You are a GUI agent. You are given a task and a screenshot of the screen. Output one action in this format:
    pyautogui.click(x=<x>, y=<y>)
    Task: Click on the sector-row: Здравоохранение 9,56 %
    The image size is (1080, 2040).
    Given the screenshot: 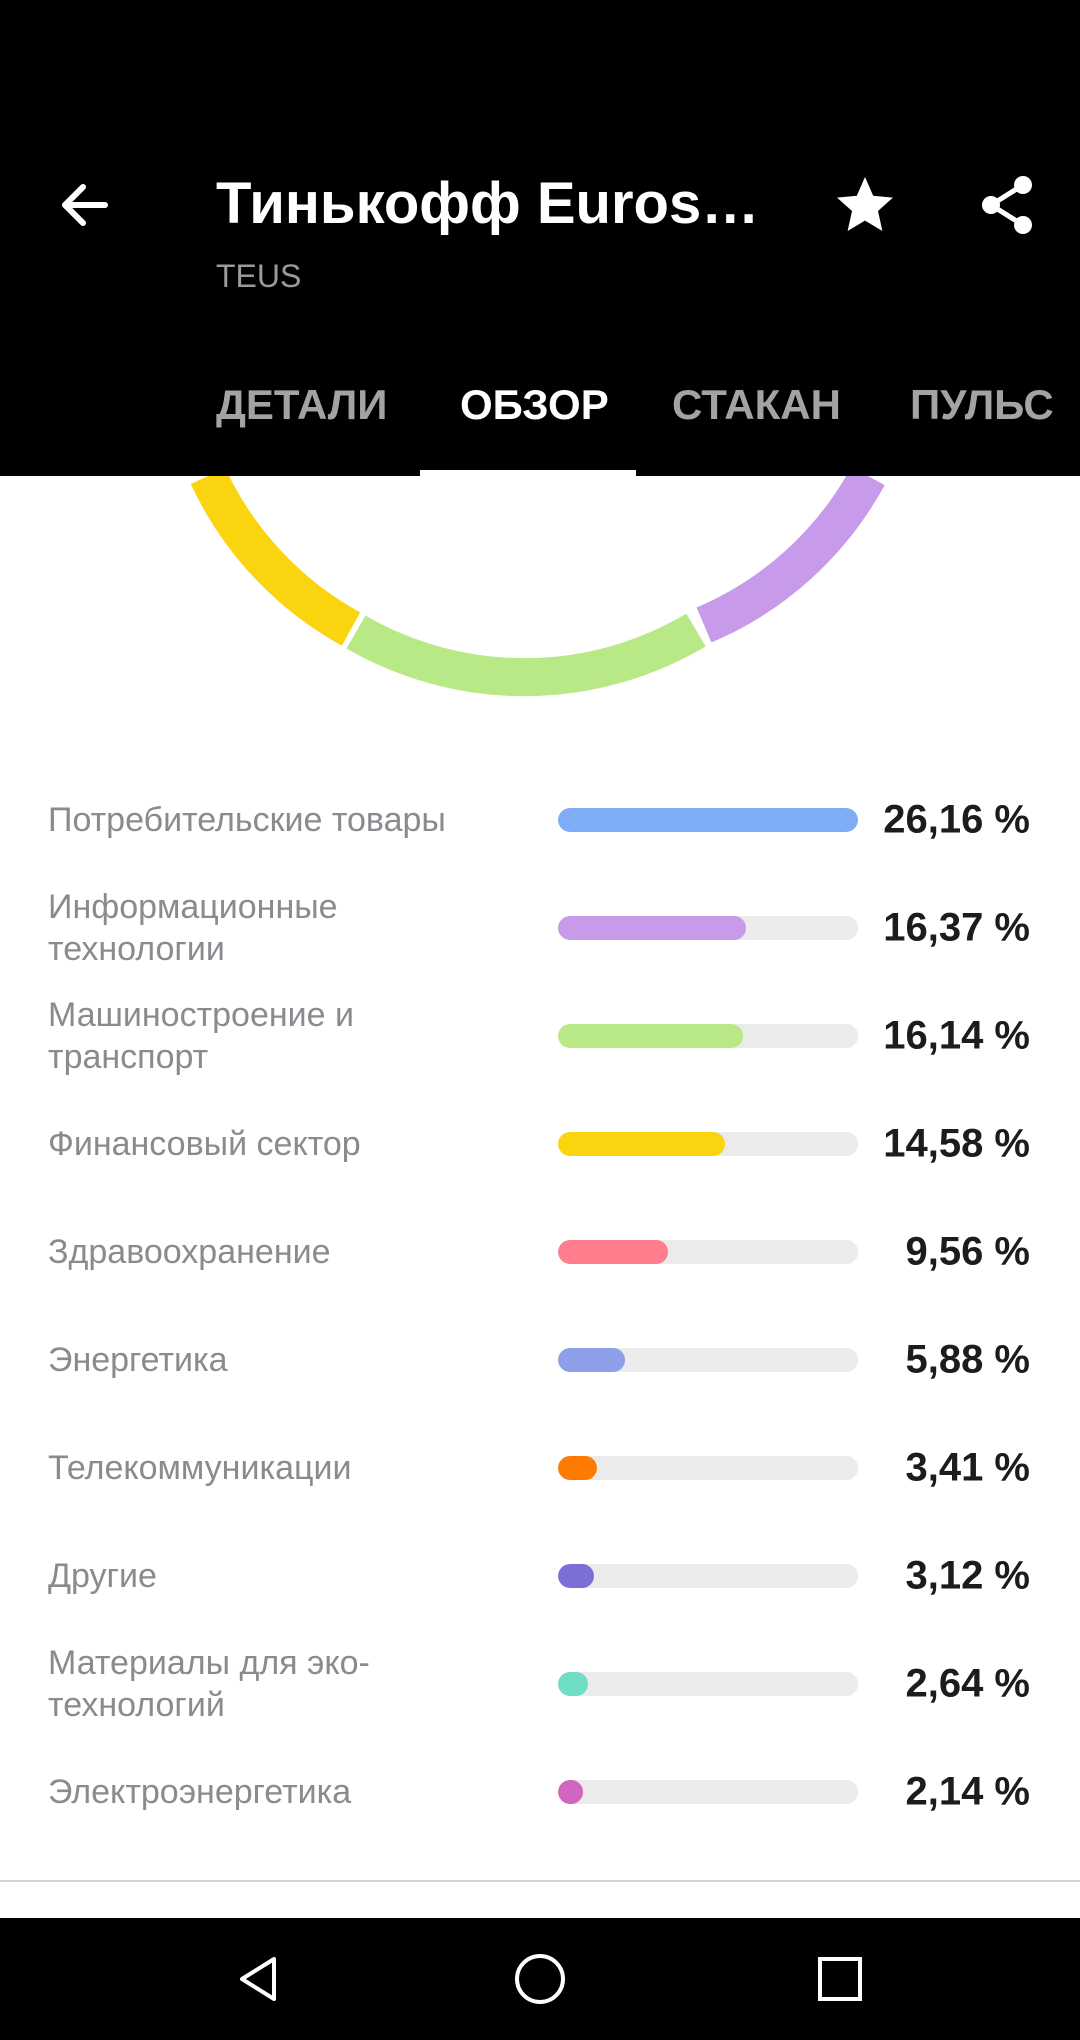 What is the action you would take?
    pyautogui.click(x=540, y=1252)
    